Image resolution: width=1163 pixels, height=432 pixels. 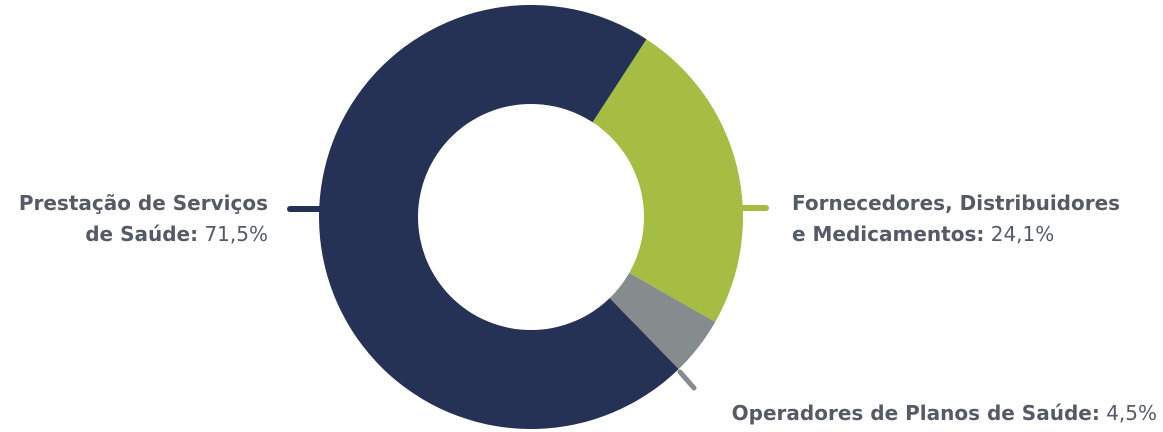 What do you see at coordinates (134, 219) in the screenshot?
I see `slice-label-prestacao: Prestação de Serviços de Saúde: 71,5%` at bounding box center [134, 219].